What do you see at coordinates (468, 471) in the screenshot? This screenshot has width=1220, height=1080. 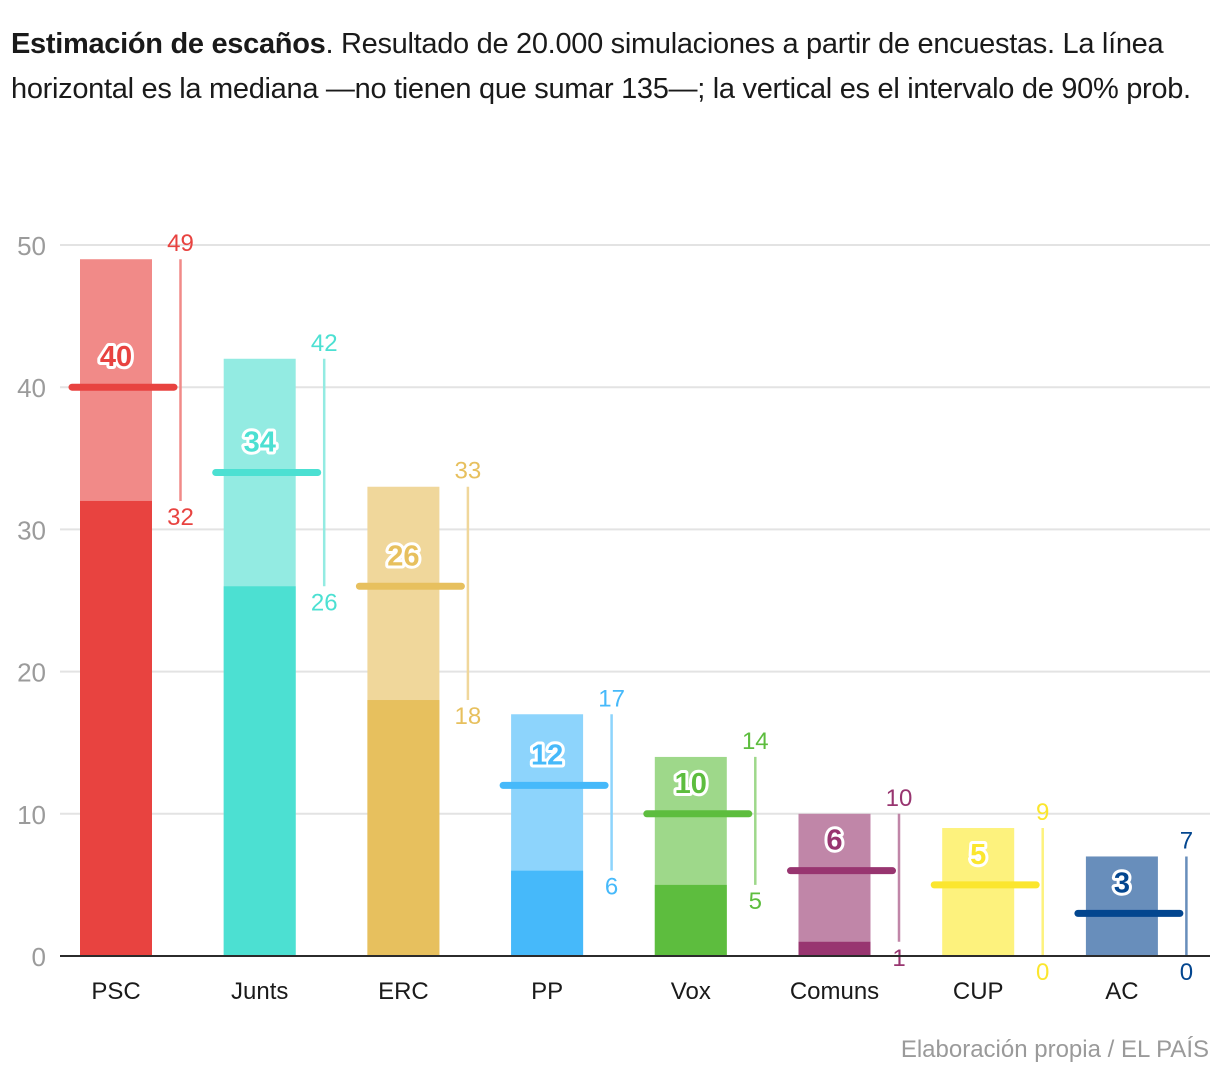 I see `interval-high-label: 33` at bounding box center [468, 471].